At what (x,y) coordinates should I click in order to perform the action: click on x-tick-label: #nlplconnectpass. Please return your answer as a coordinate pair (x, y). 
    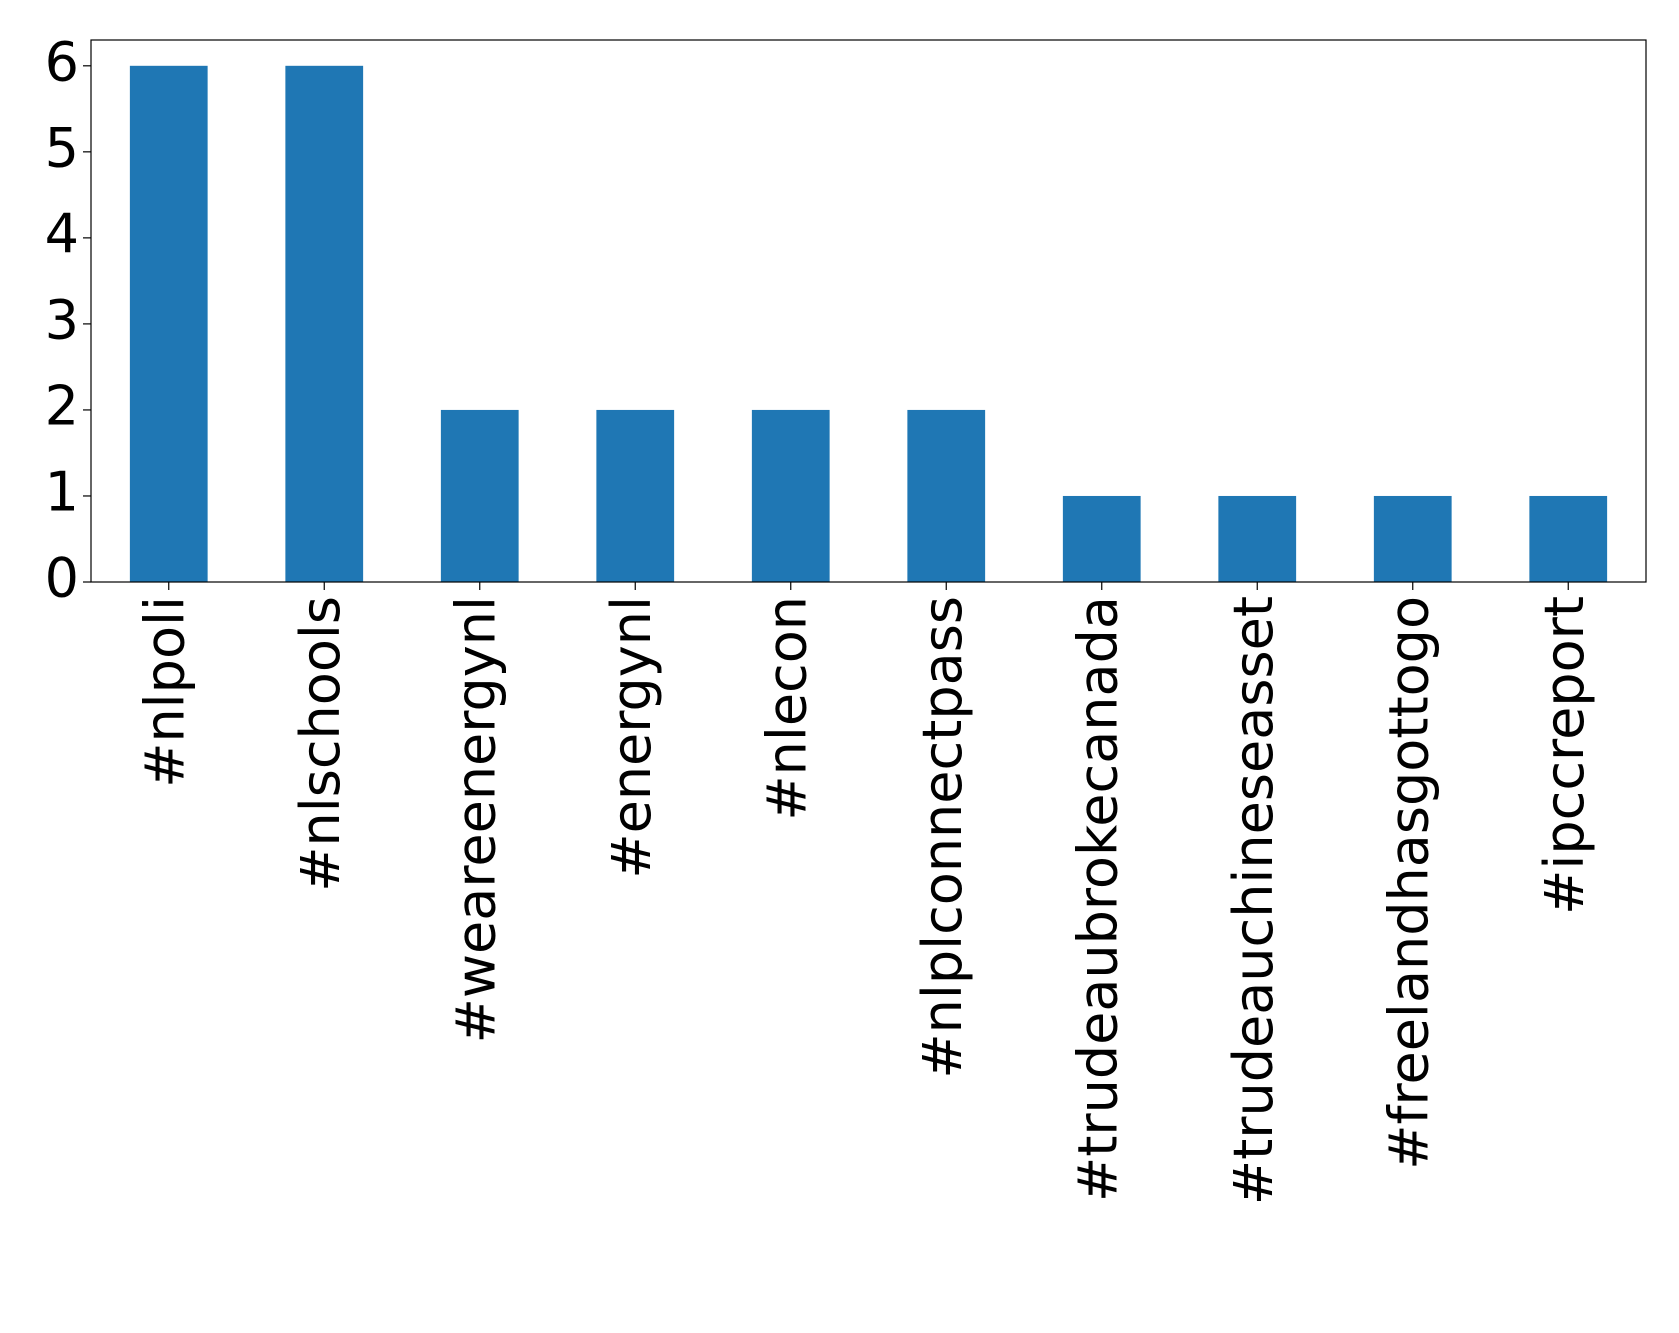
    Looking at the image, I should click on (942, 837).